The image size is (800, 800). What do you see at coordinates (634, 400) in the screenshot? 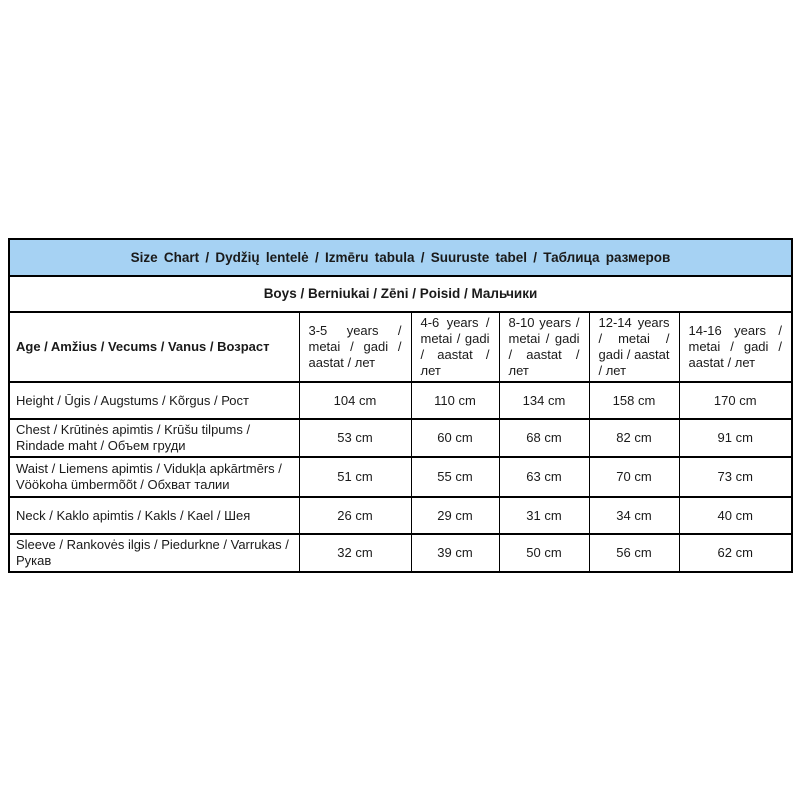
I see `measurement-value: 158 cm` at bounding box center [634, 400].